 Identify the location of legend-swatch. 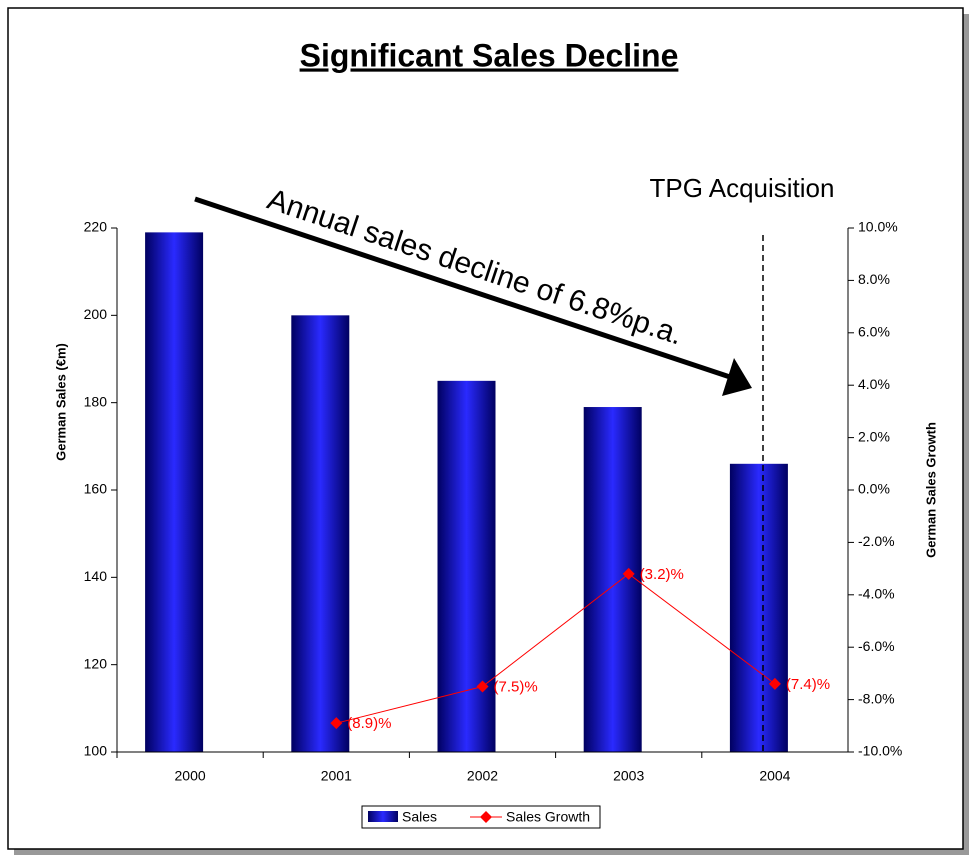
(383, 816).